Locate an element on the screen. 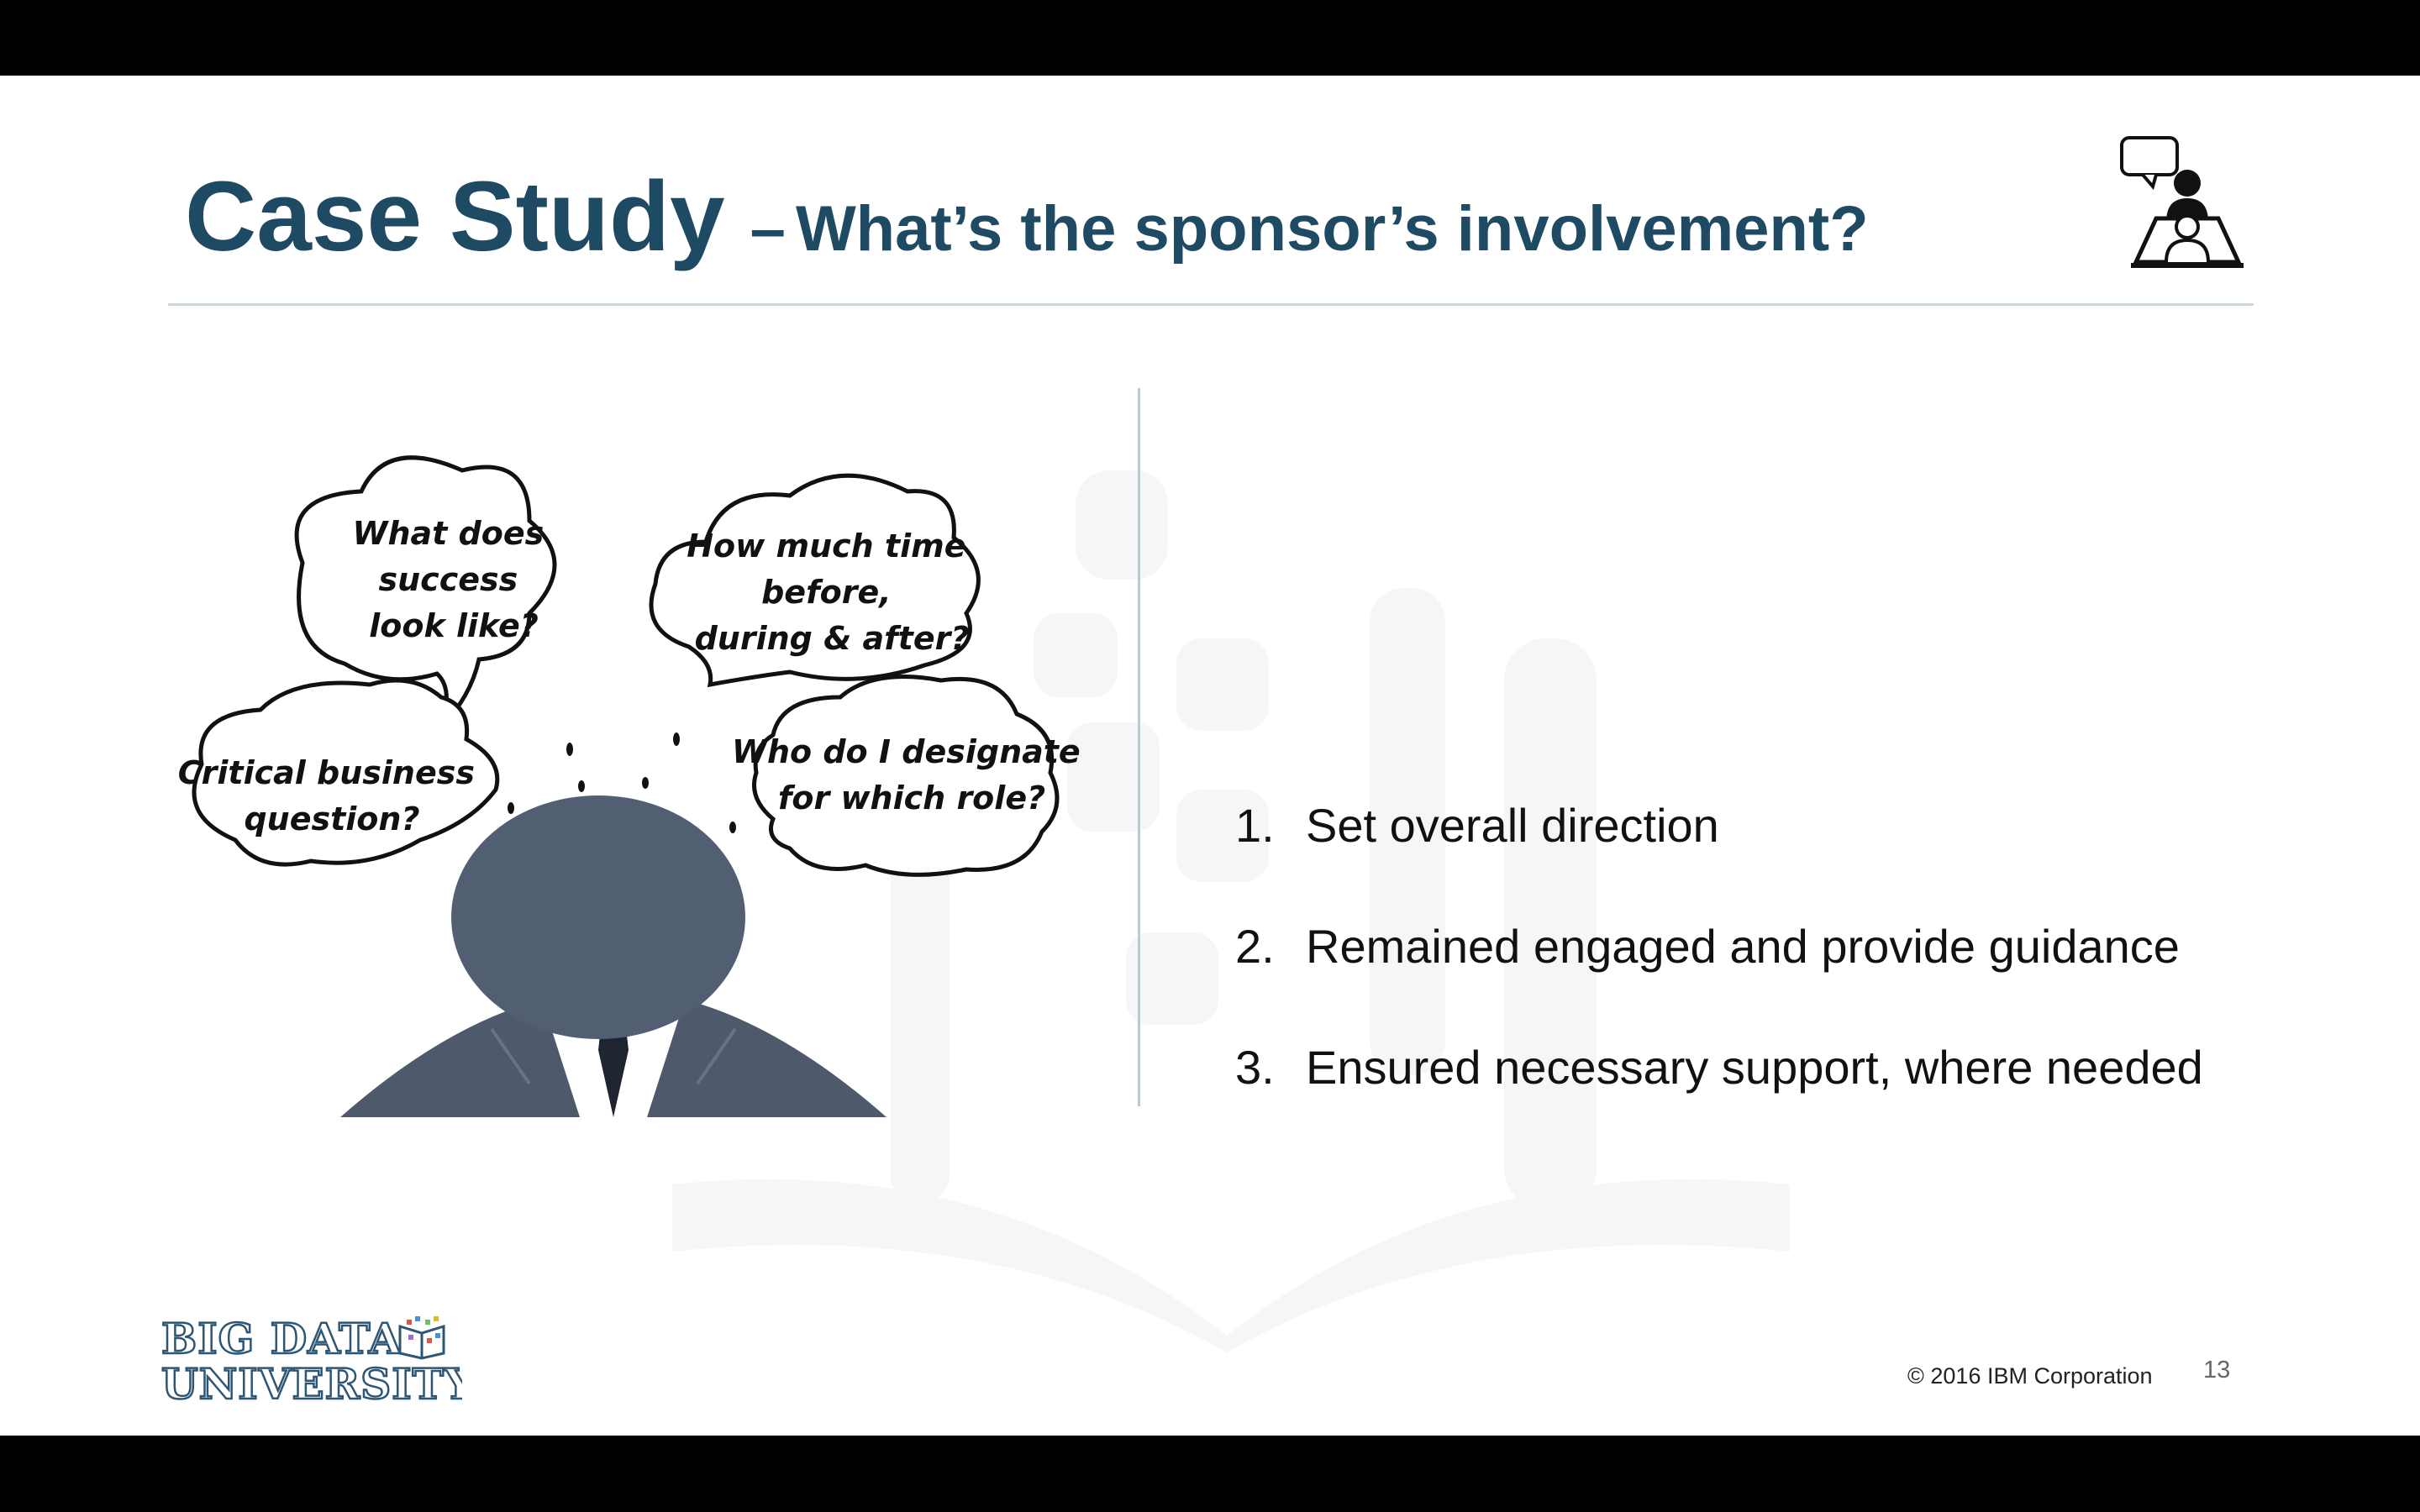 The height and width of the screenshot is (1512, 2420). list-item-text: Remained engaged and provide guidance is located at coordinates (1743, 946).